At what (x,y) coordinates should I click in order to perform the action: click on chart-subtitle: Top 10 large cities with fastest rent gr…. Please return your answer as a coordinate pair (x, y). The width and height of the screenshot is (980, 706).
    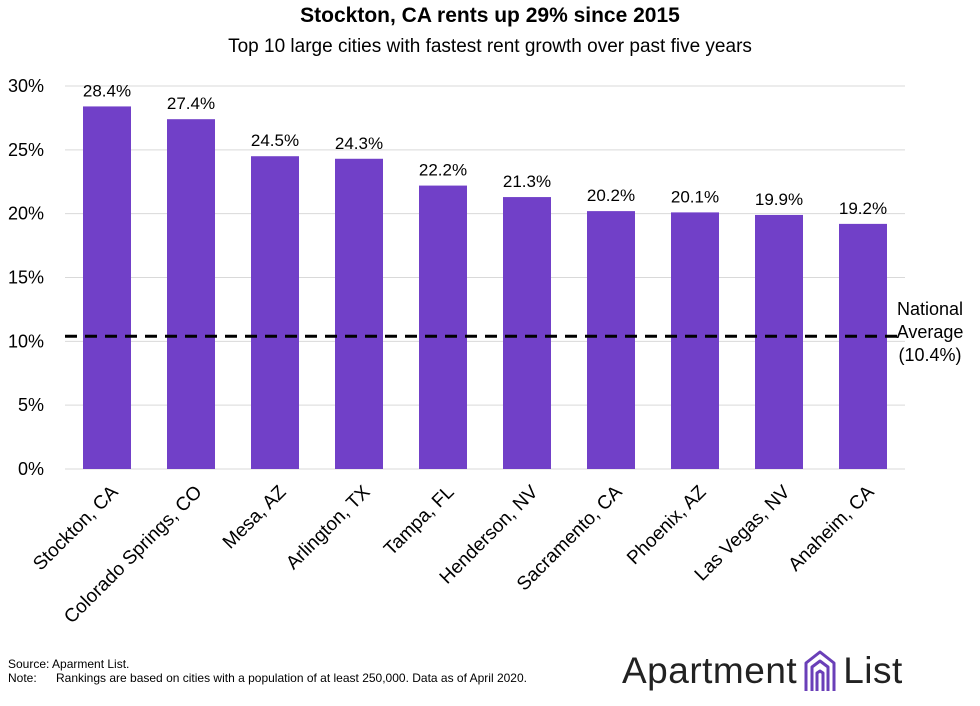
    Looking at the image, I should click on (490, 46).